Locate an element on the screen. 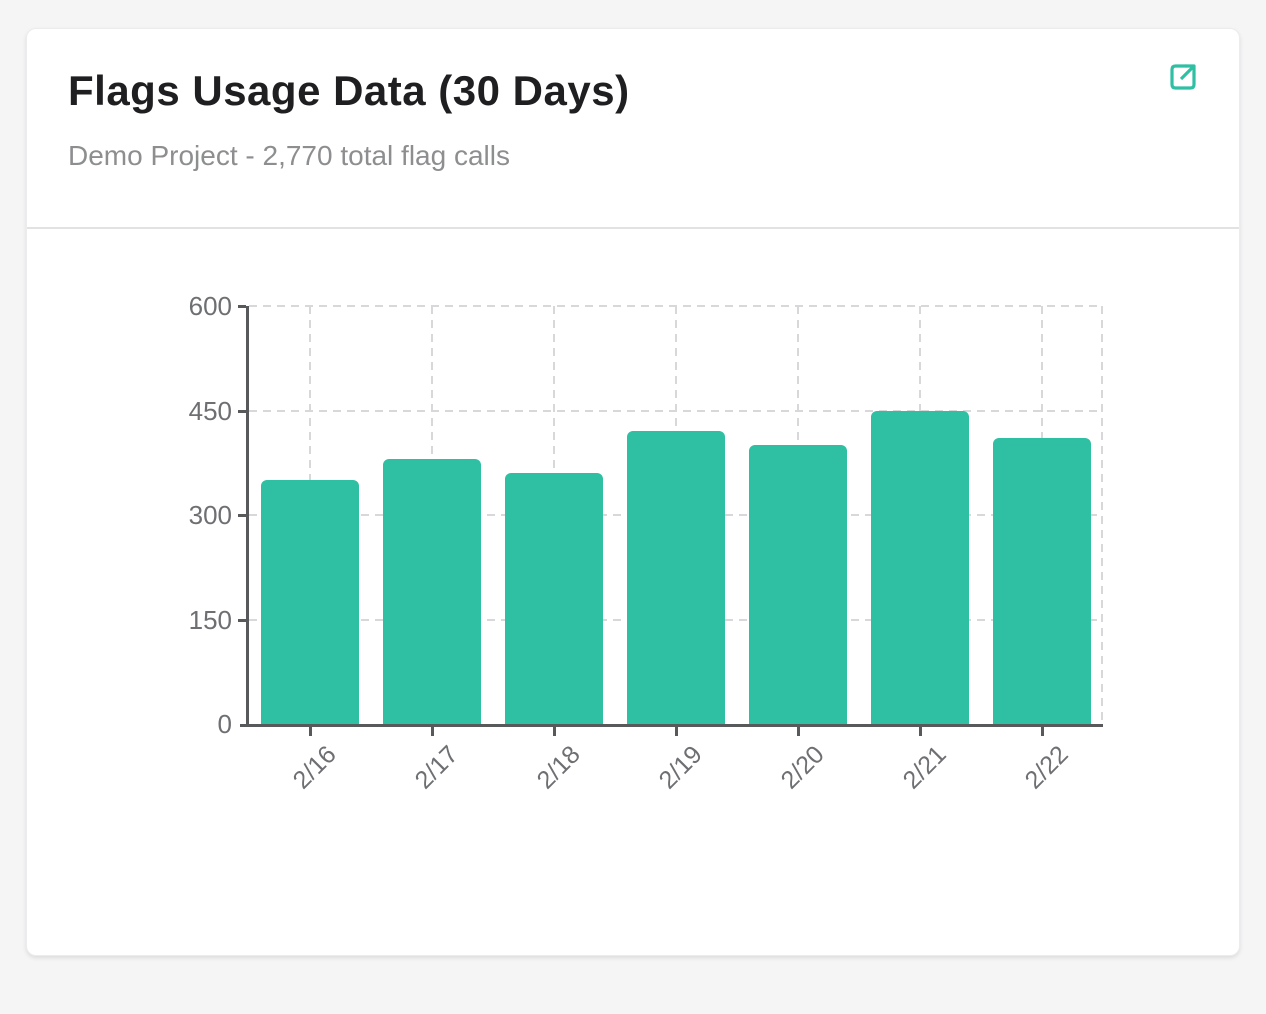  card-title: Flags Usage Data (30 Days) is located at coordinates (349, 90).